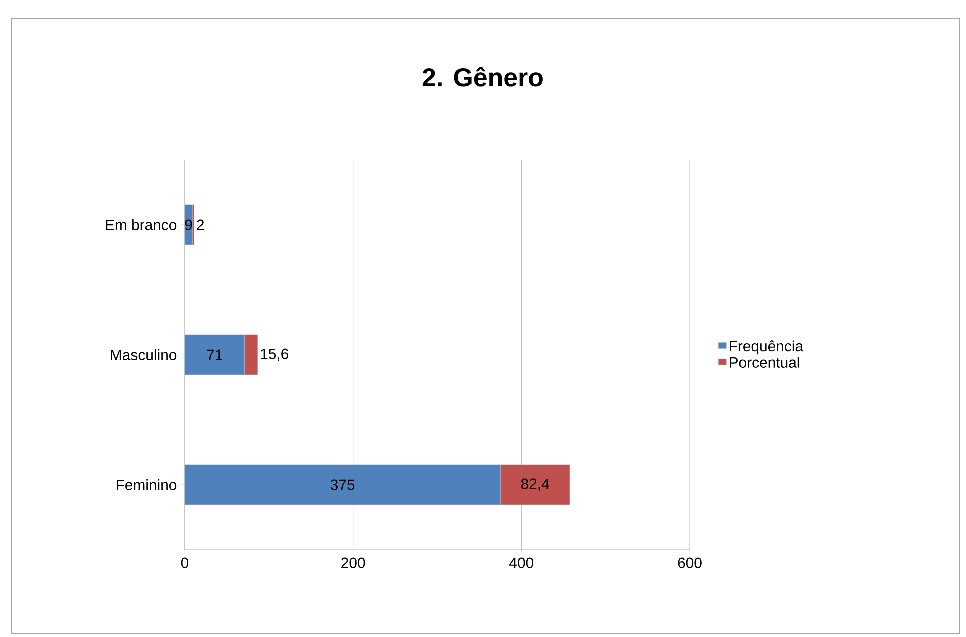 The image size is (966, 637). I want to click on data-label: 71, so click(214, 355).